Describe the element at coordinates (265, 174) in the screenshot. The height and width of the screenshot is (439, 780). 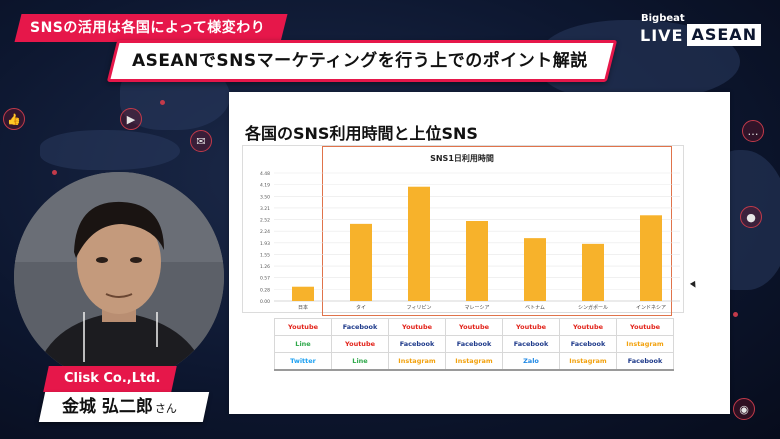
I see `y-tick-label: 4.48` at that location.